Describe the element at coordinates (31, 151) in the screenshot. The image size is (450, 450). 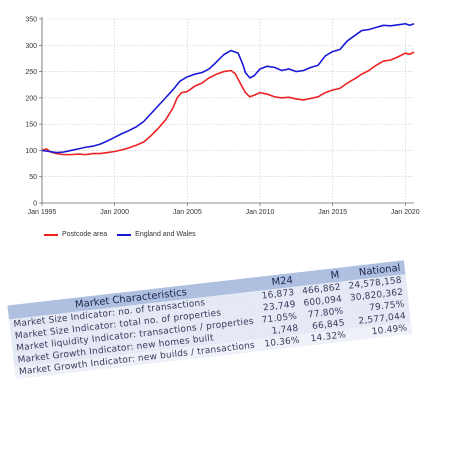
I see `y-tick-label: 100` at that location.